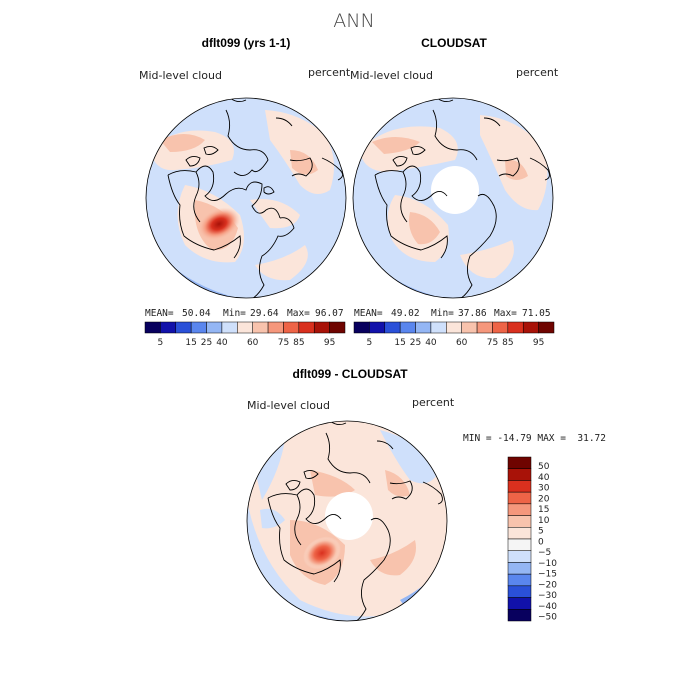 This screenshot has height=700, width=700. What do you see at coordinates (544, 499) in the screenshot?
I see `colorbar-tick-label: 20` at bounding box center [544, 499].